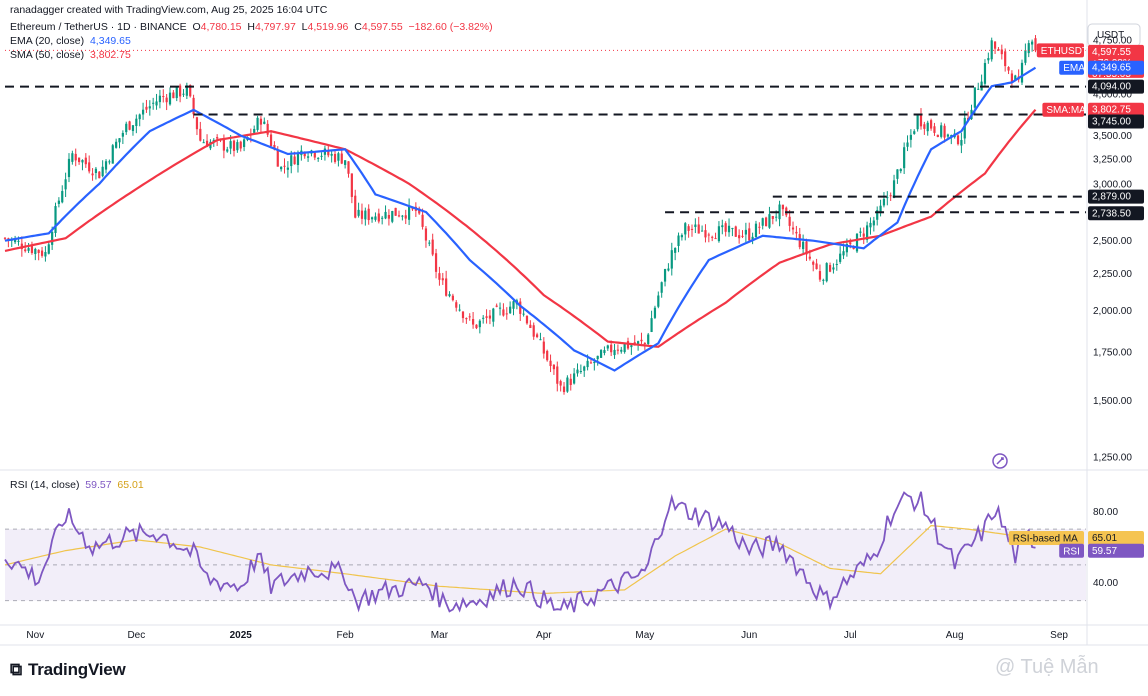 This screenshot has height=696, width=1148. Describe the element at coordinates (98, 27) in the screenshot. I see `symbol-name: Ethereum / TetherUS · 1D · BINANCE` at that location.